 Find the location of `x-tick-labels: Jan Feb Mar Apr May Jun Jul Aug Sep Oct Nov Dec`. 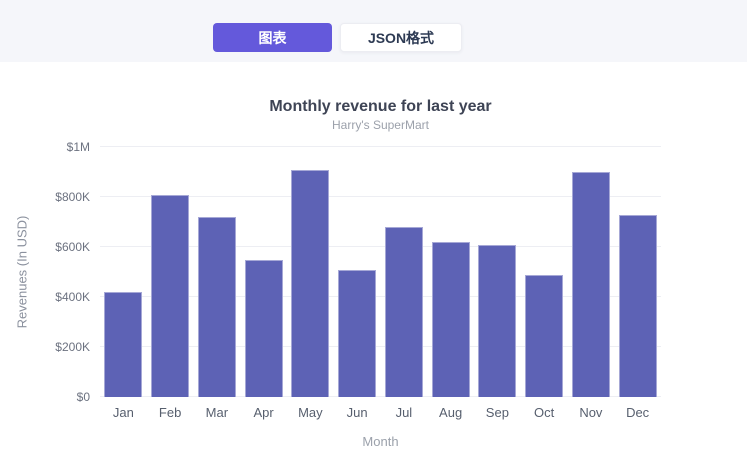

x-tick-labels: Jan Feb Mar Apr May Jun Jul Aug Sep Oct Nov Dec is located at coordinates (380, 412).